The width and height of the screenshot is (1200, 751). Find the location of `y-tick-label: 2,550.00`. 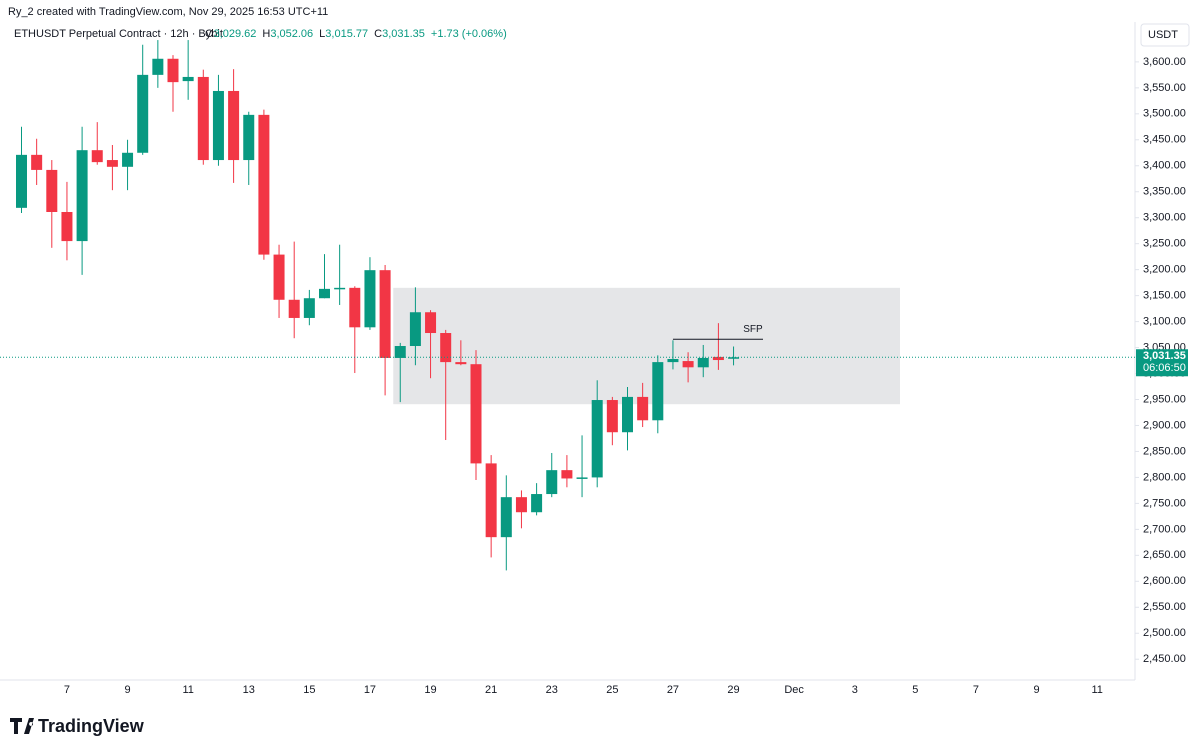

y-tick-label: 2,550.00 is located at coordinates (1164, 607).